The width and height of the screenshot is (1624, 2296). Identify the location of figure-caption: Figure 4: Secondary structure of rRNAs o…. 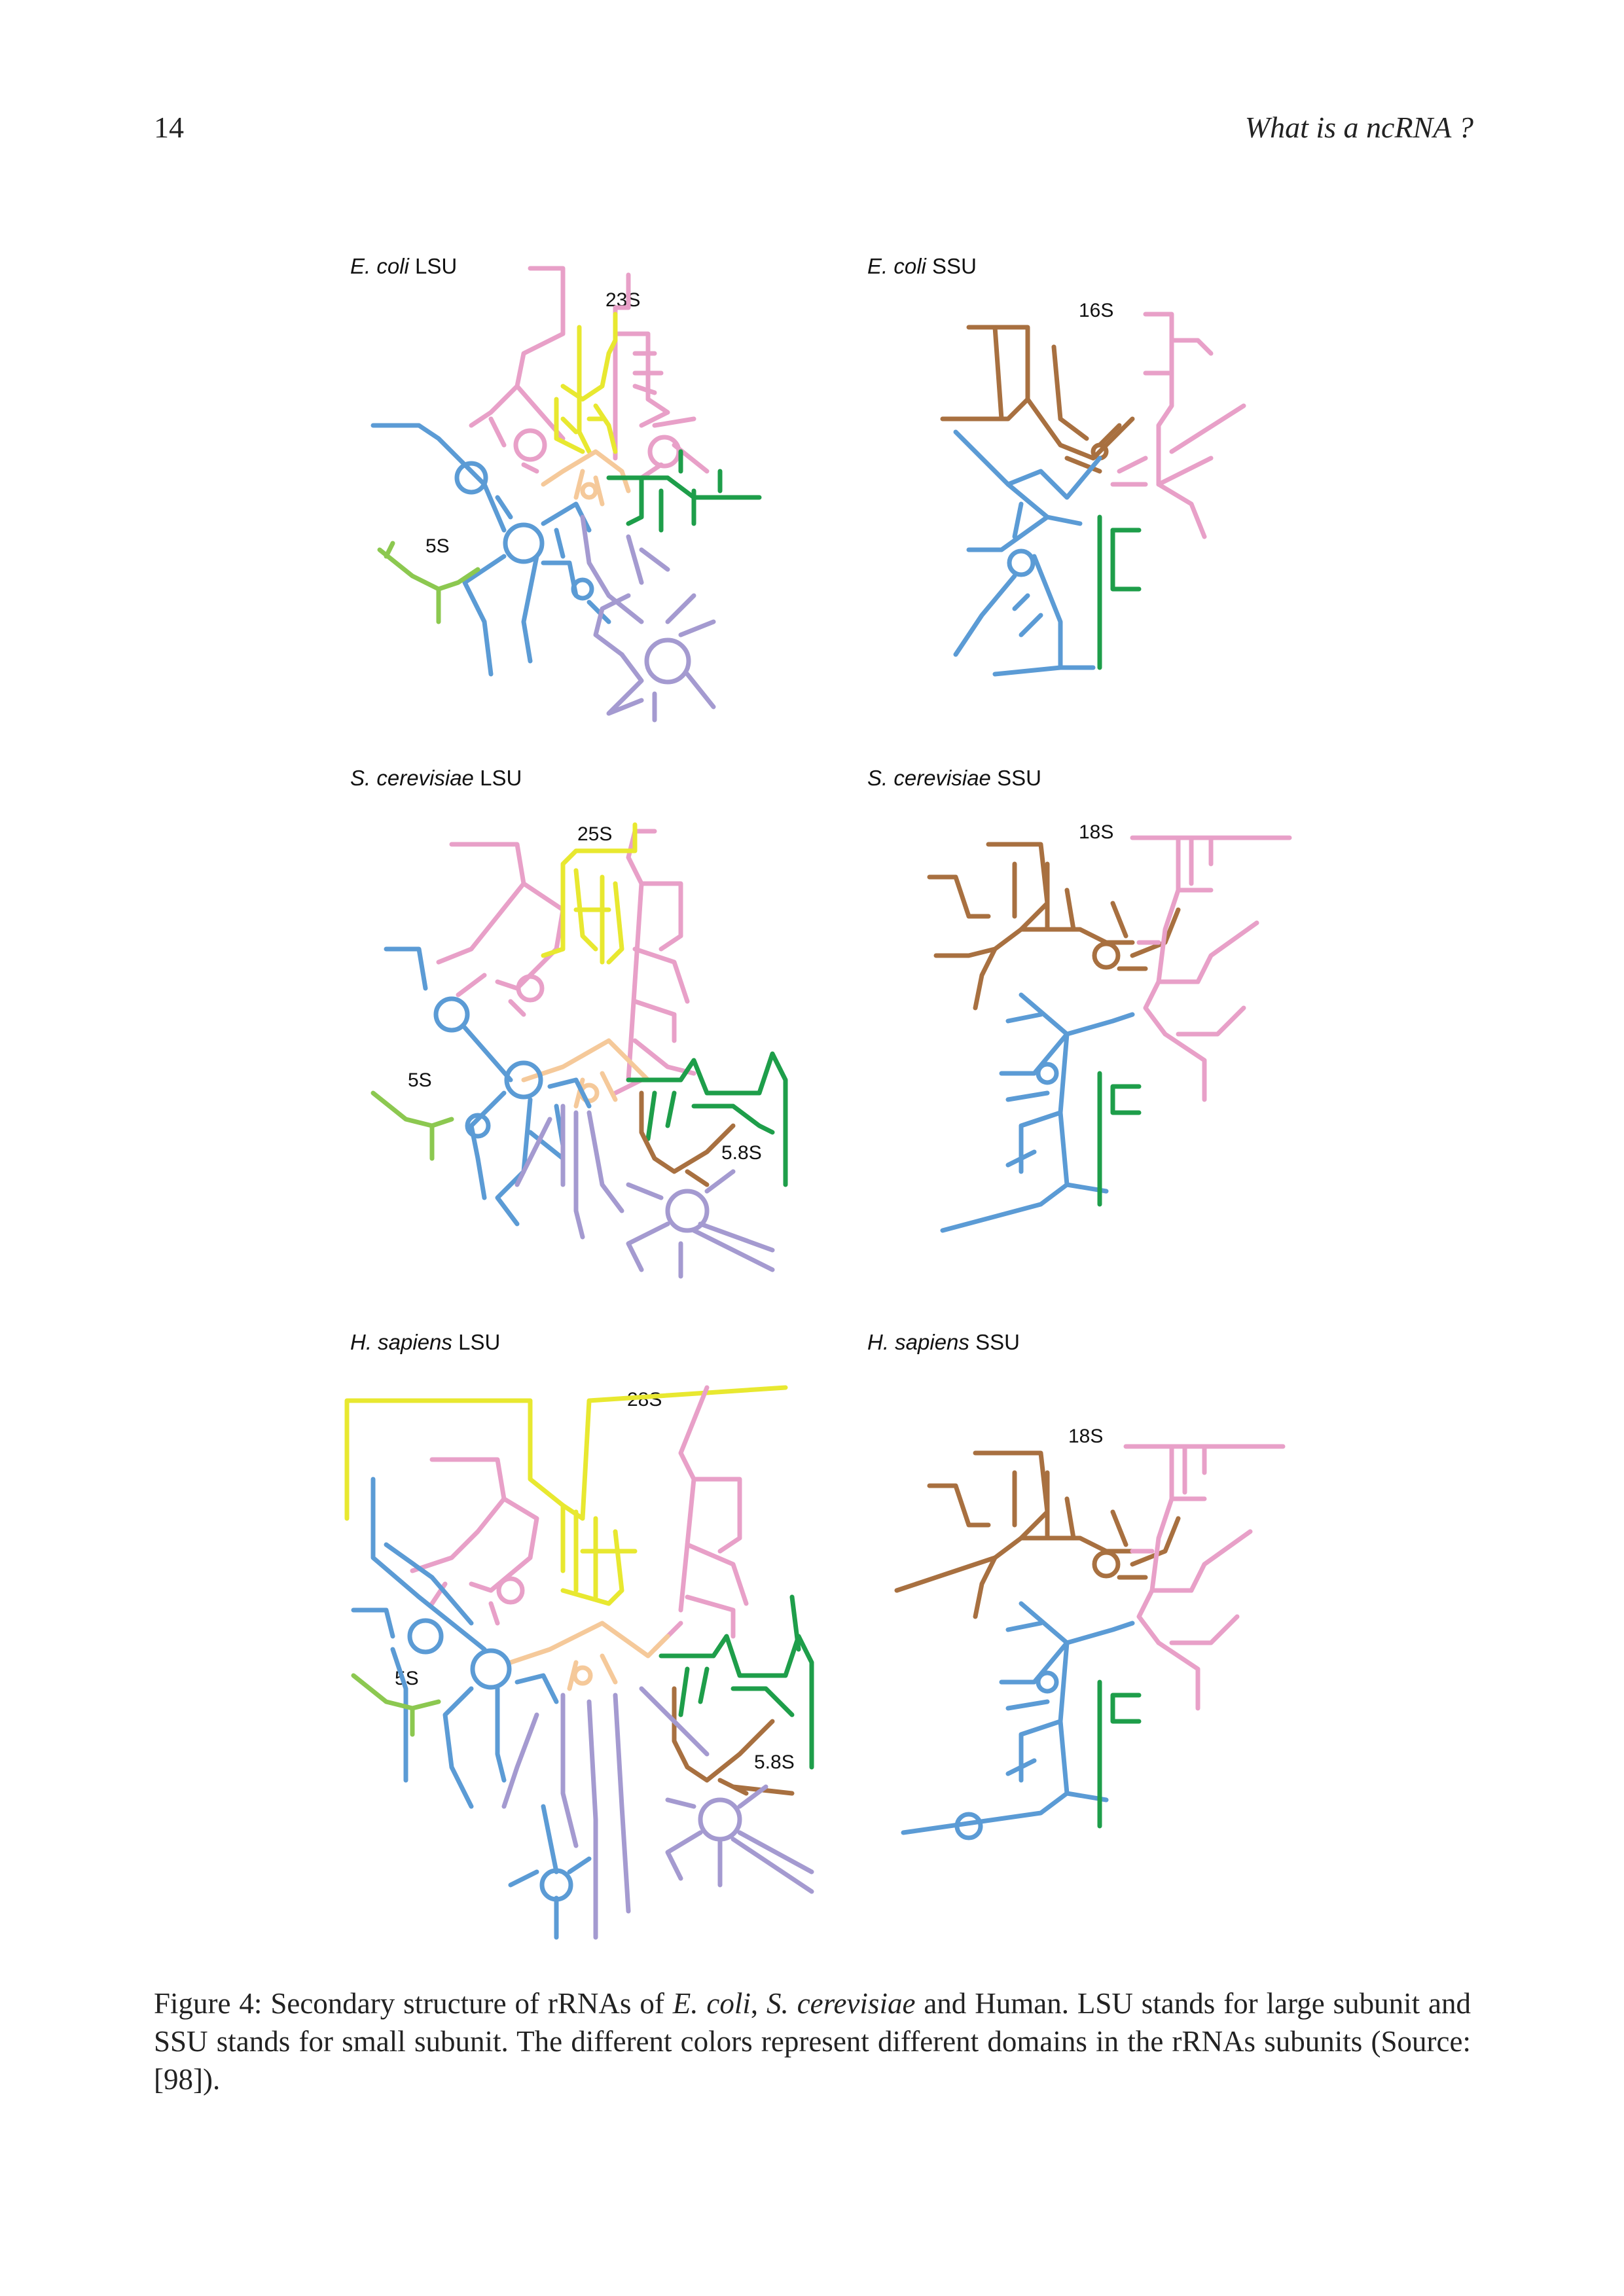
(813, 2041).